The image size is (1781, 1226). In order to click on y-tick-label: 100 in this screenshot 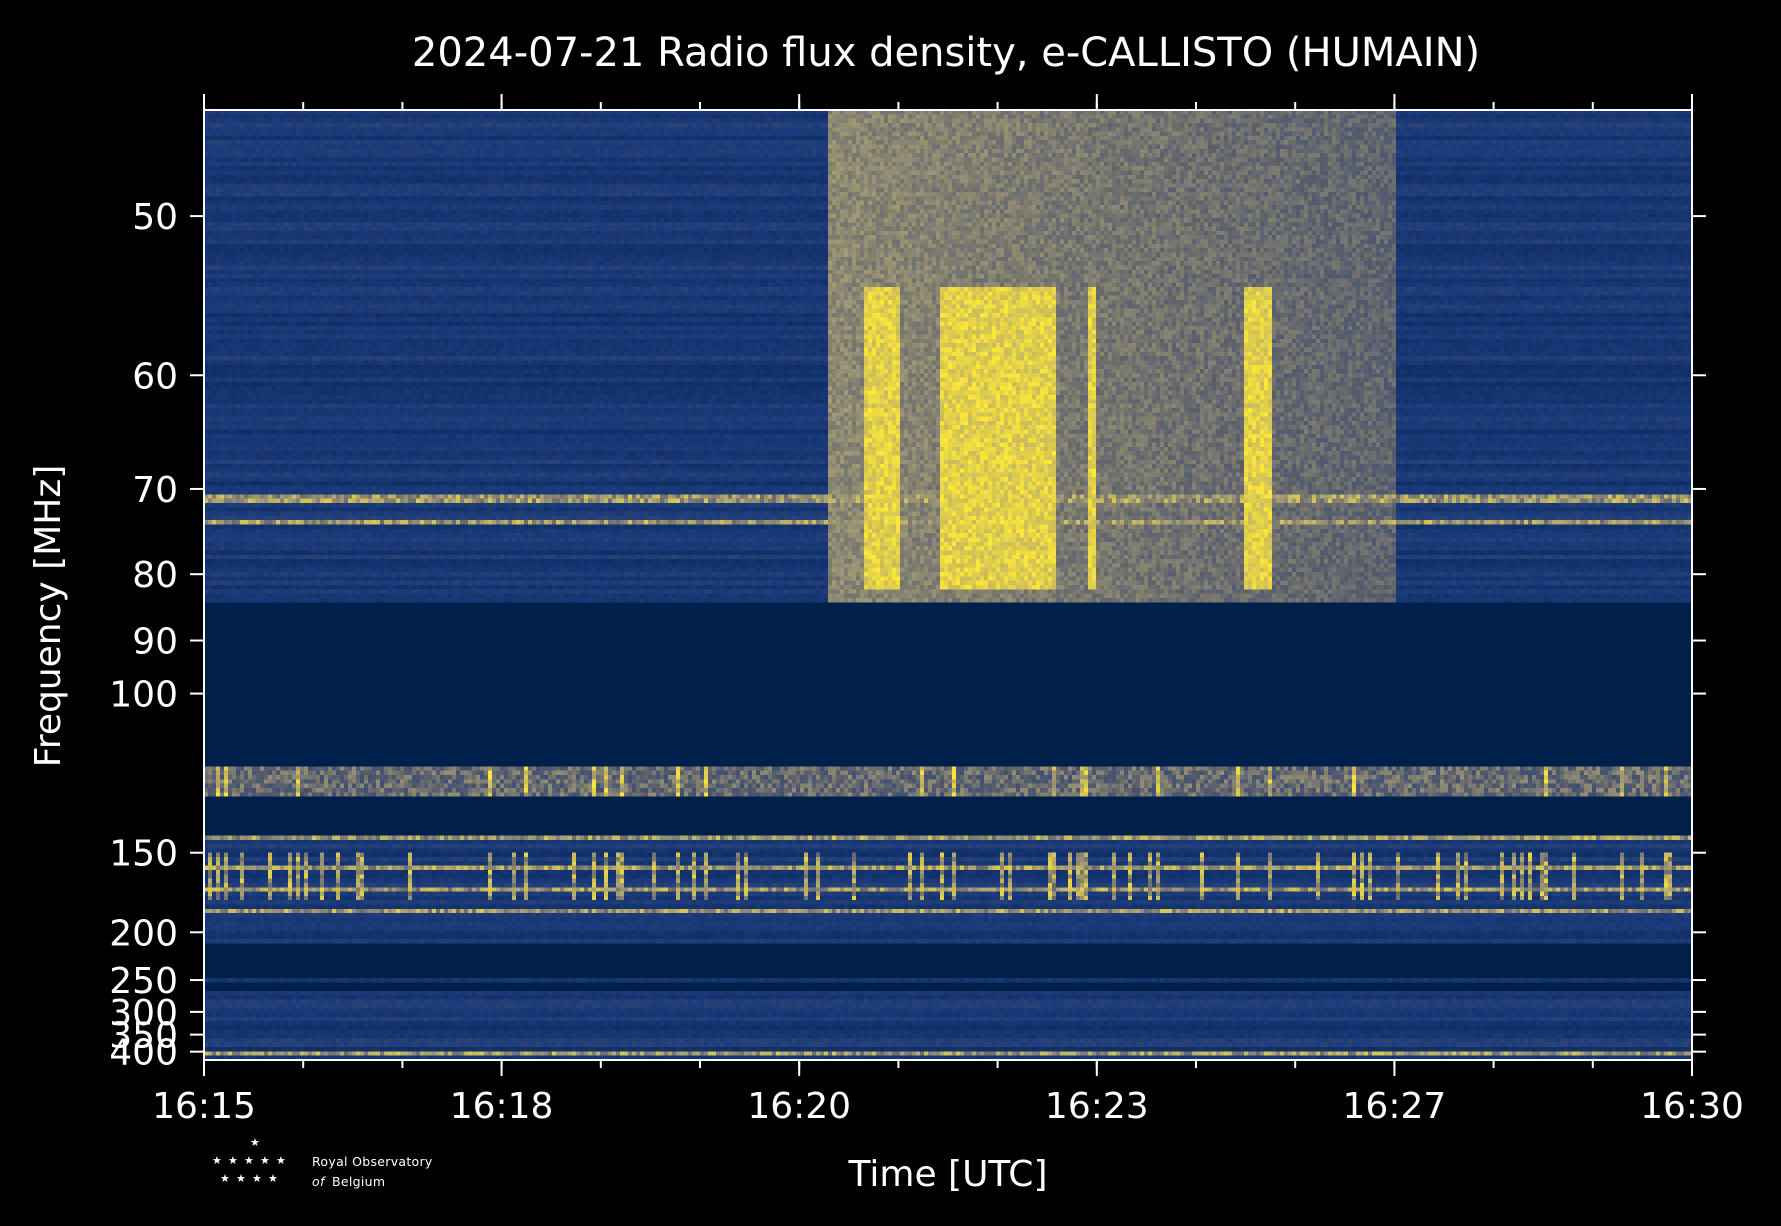, I will do `click(143, 695)`.